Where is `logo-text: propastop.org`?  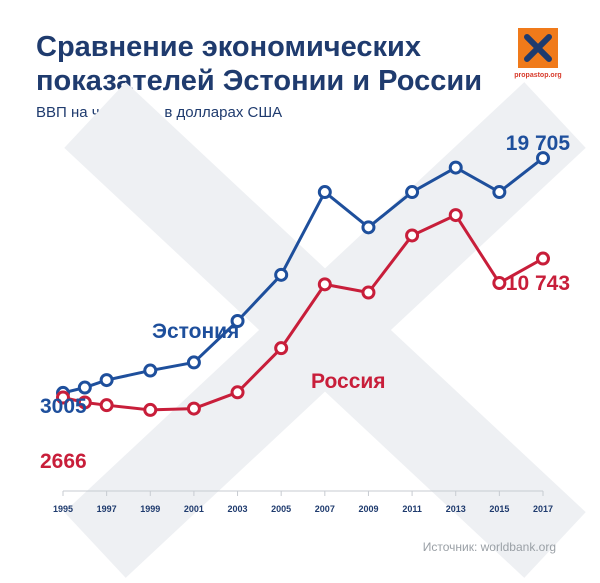
logo-text: propastop.org is located at coordinates (538, 75).